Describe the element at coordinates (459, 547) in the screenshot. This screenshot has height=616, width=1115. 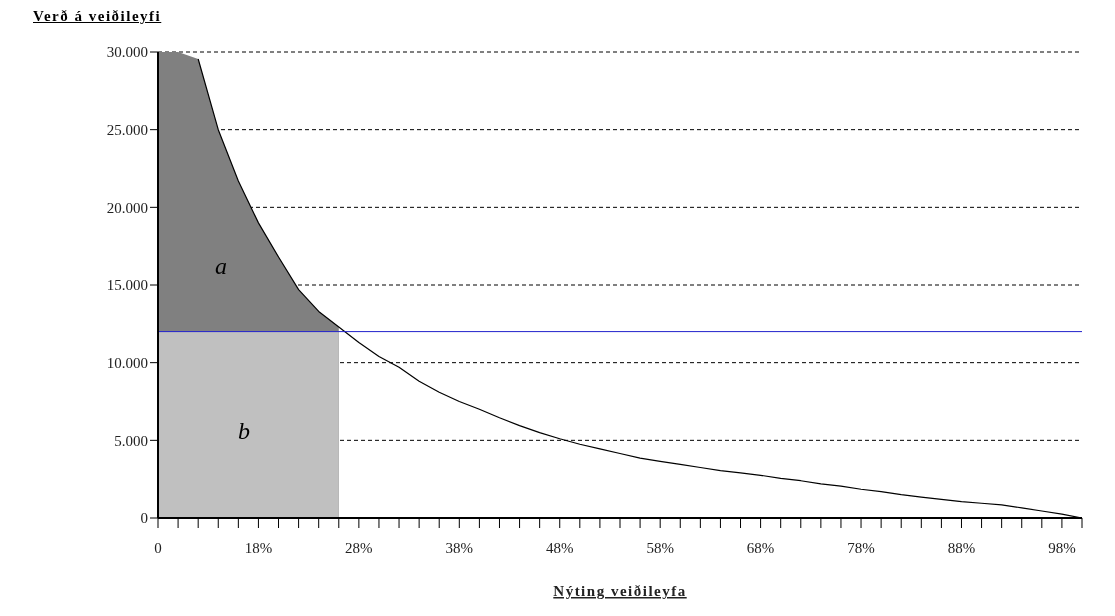
I see `x-tick-label: 38%` at that location.